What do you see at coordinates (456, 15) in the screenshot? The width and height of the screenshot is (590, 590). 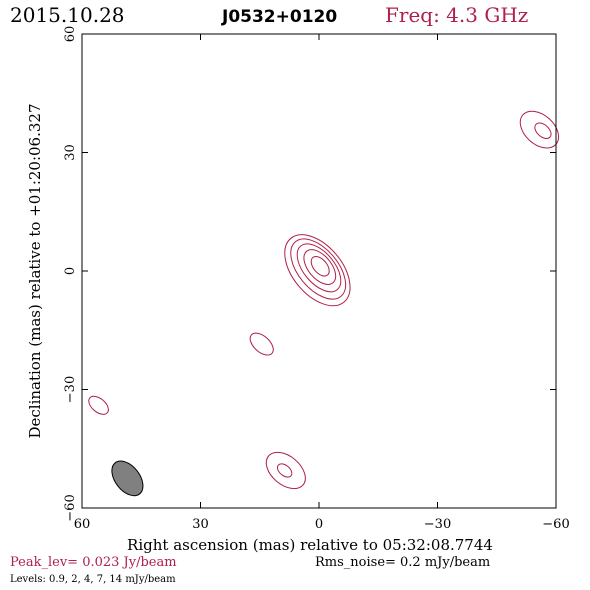 I see `frequency-label: Freq: 4.3 GHz` at bounding box center [456, 15].